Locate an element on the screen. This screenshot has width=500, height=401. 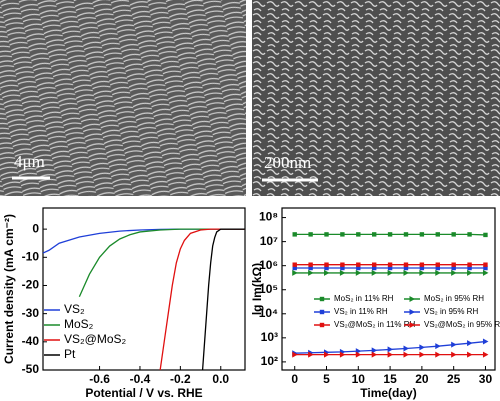
y-tick-label: -30 is located at coordinates (31, 313).